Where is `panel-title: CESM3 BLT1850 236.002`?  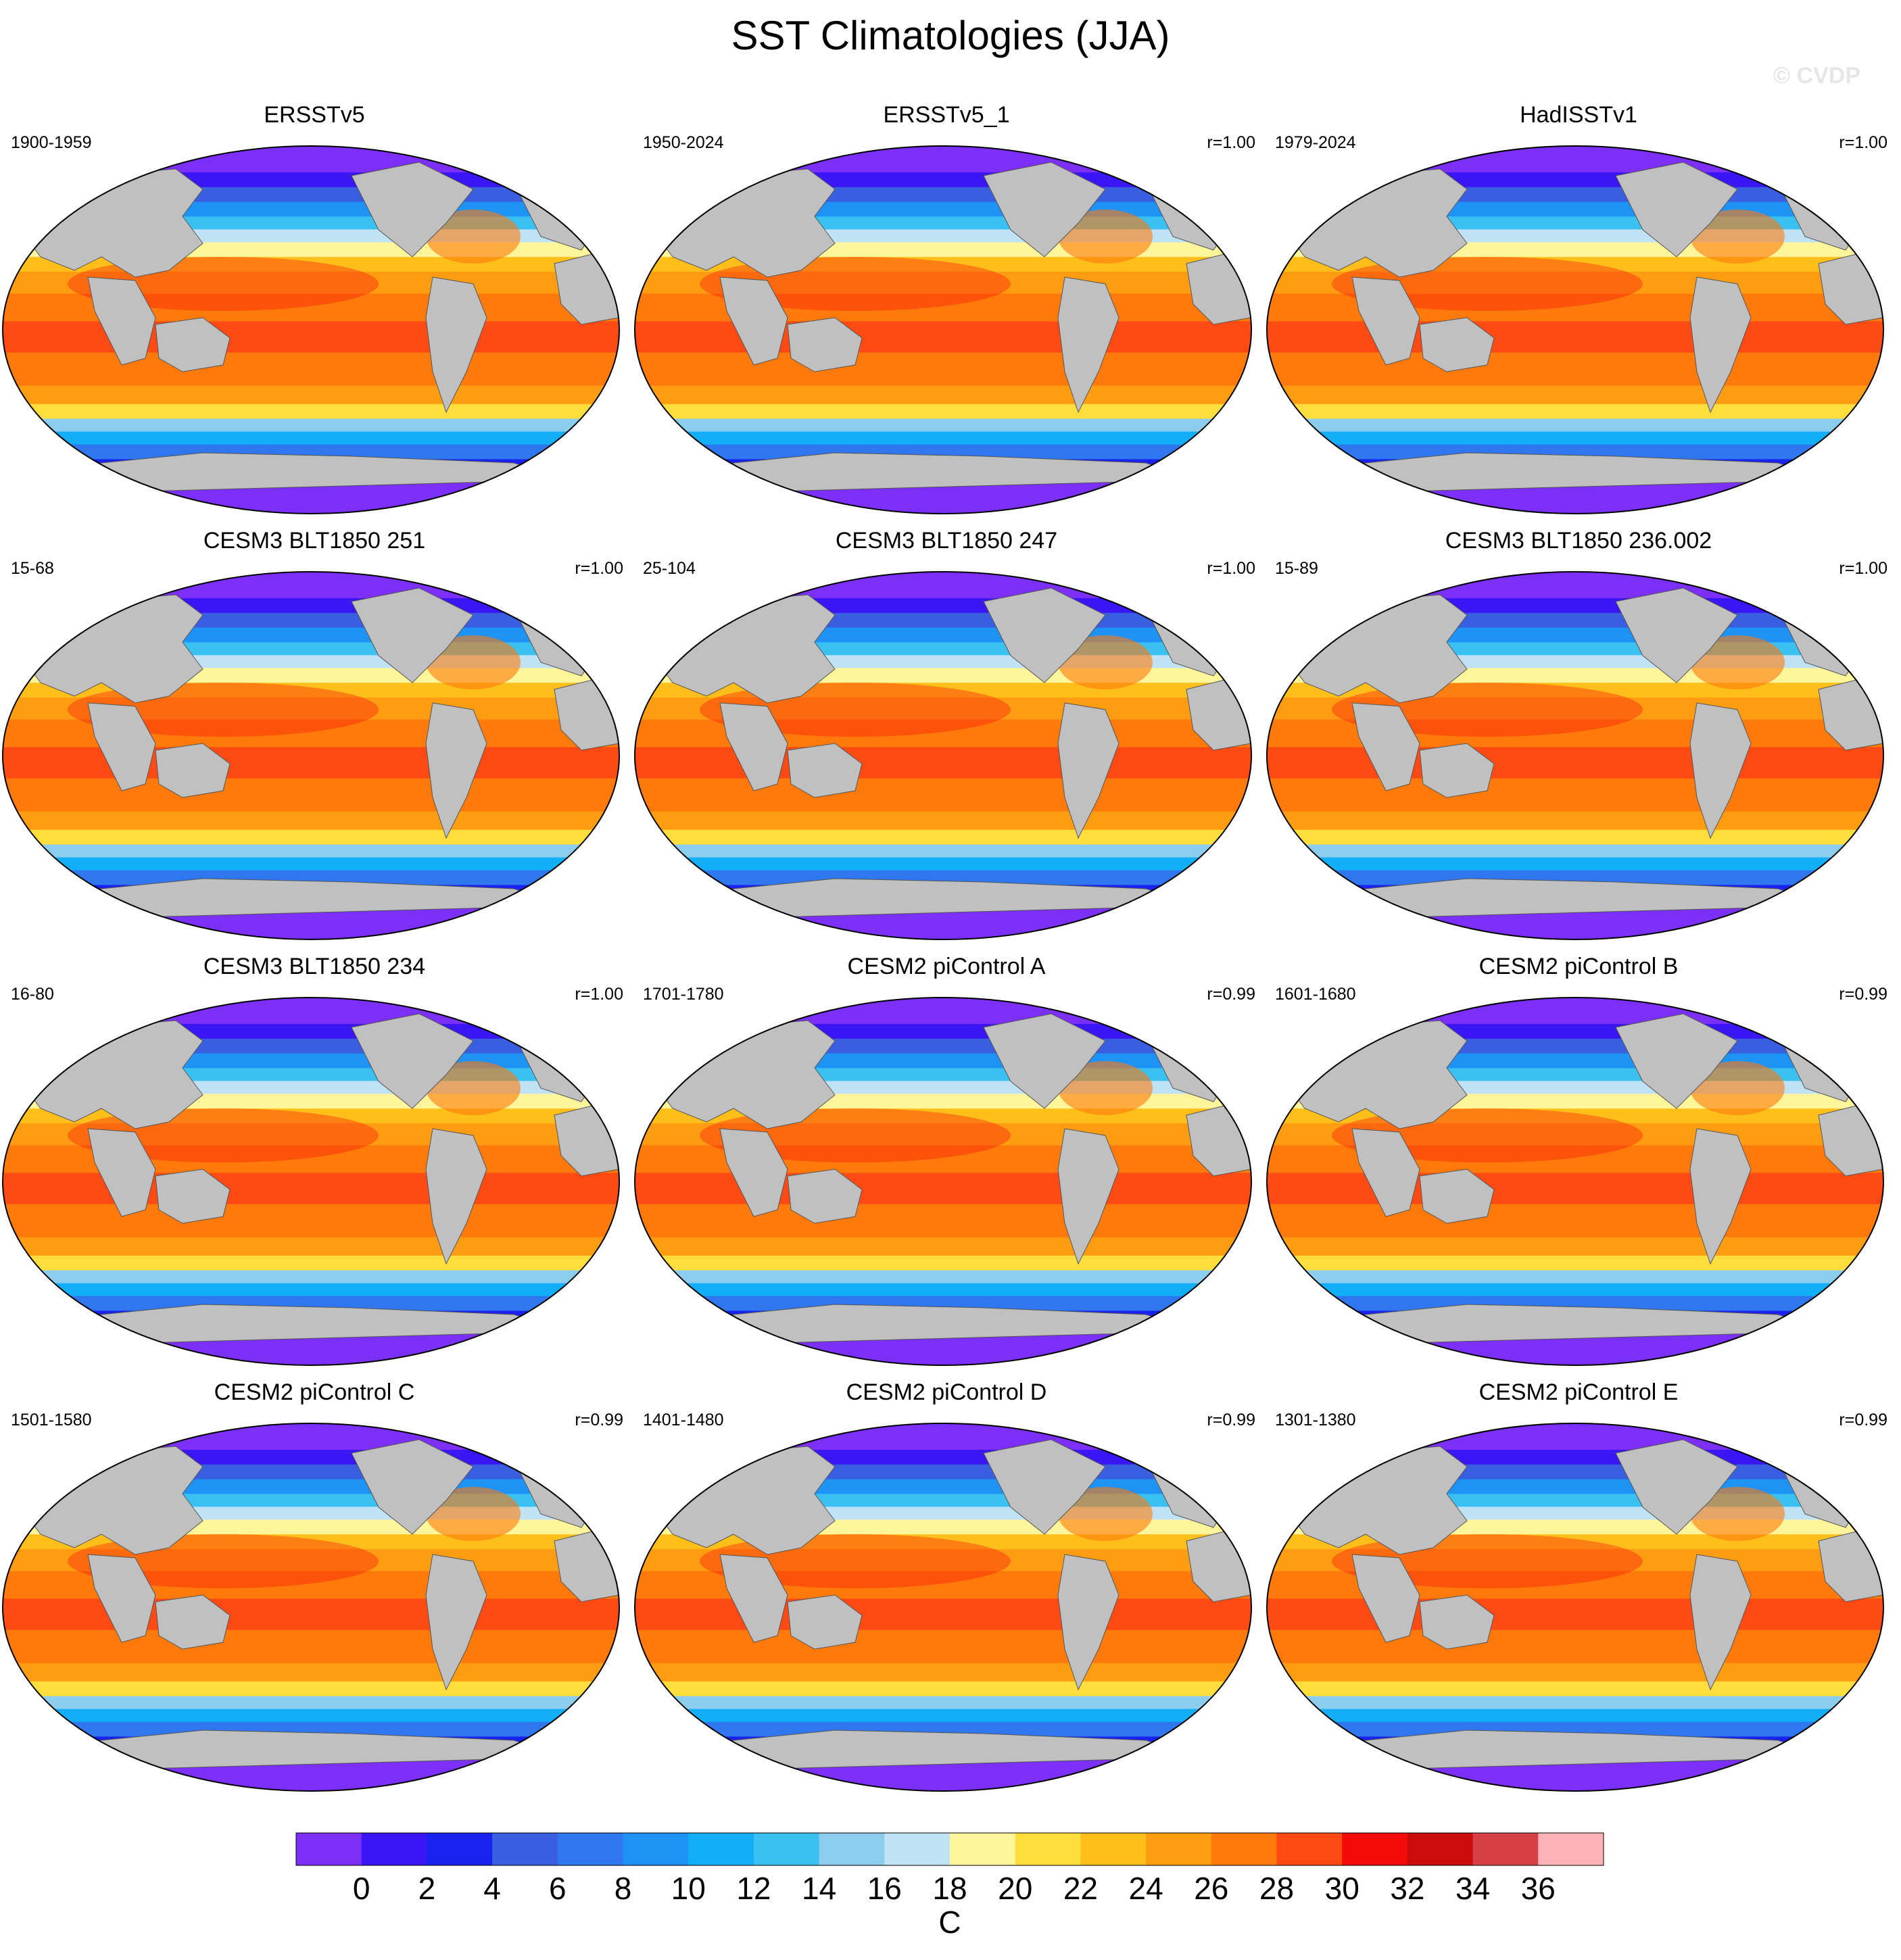 panel-title: CESM3 BLT1850 236.002 is located at coordinates (1578, 541).